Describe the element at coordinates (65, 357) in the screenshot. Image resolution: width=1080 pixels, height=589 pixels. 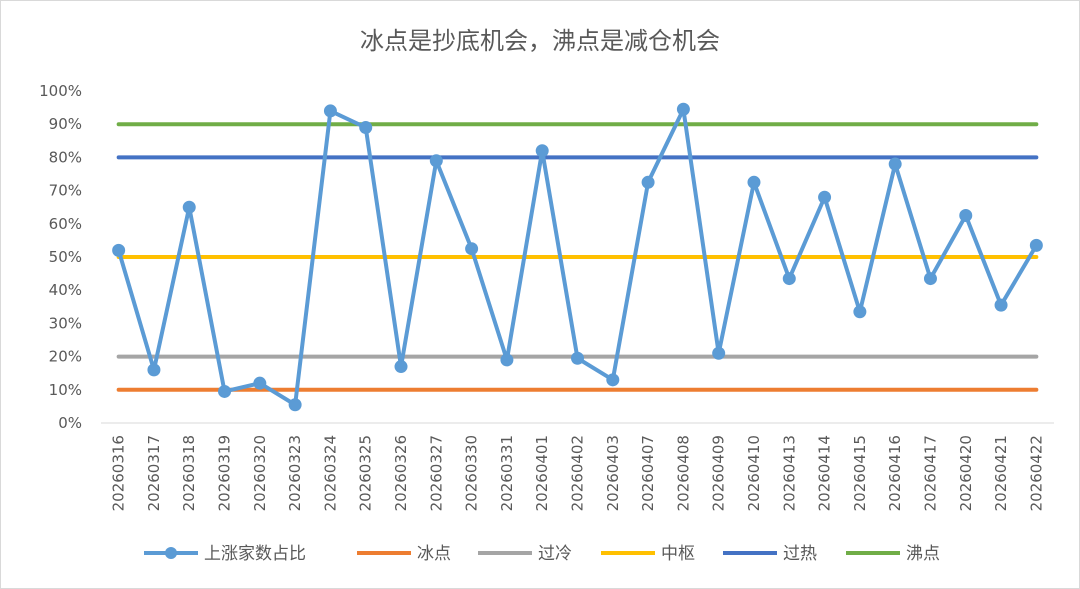
I see `y-tick-label: 20%` at that location.